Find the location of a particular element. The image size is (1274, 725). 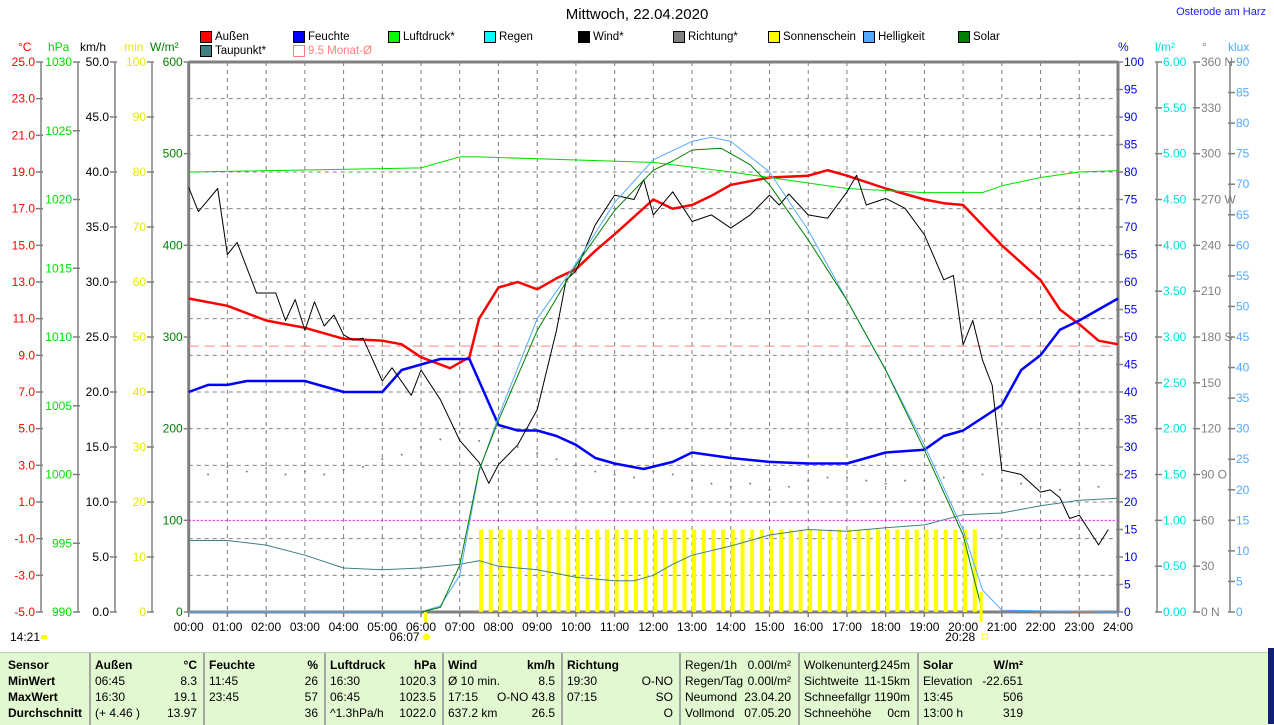

cell-label: Schneefallgr is located at coordinates (837, 697).